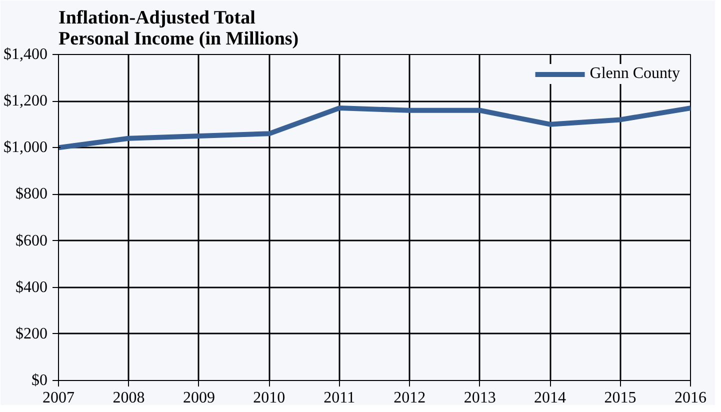 The height and width of the screenshot is (412, 721). What do you see at coordinates (620, 398) in the screenshot?
I see `x-tick-label: 2015` at bounding box center [620, 398].